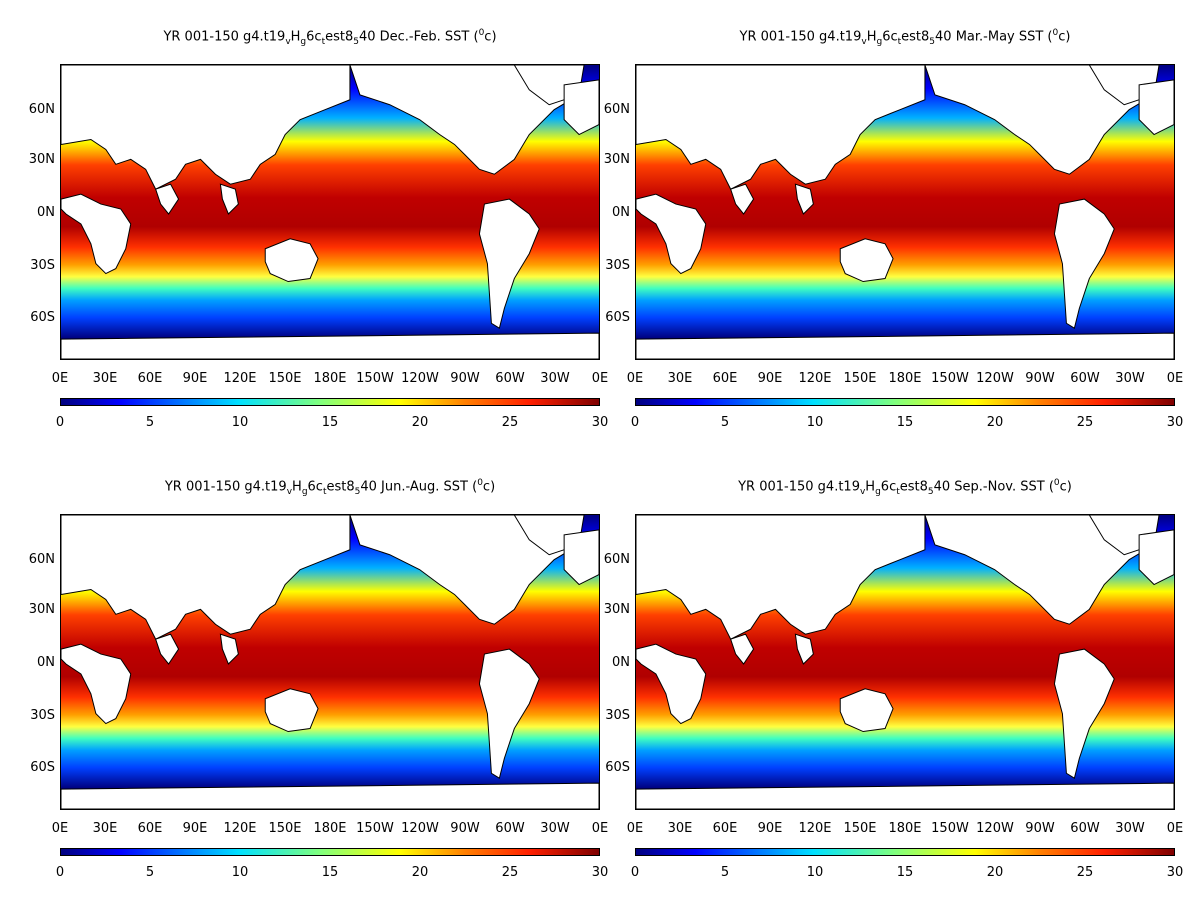 The height and width of the screenshot is (900, 1200). What do you see at coordinates (905, 402) in the screenshot?
I see `colorbar` at bounding box center [905, 402].